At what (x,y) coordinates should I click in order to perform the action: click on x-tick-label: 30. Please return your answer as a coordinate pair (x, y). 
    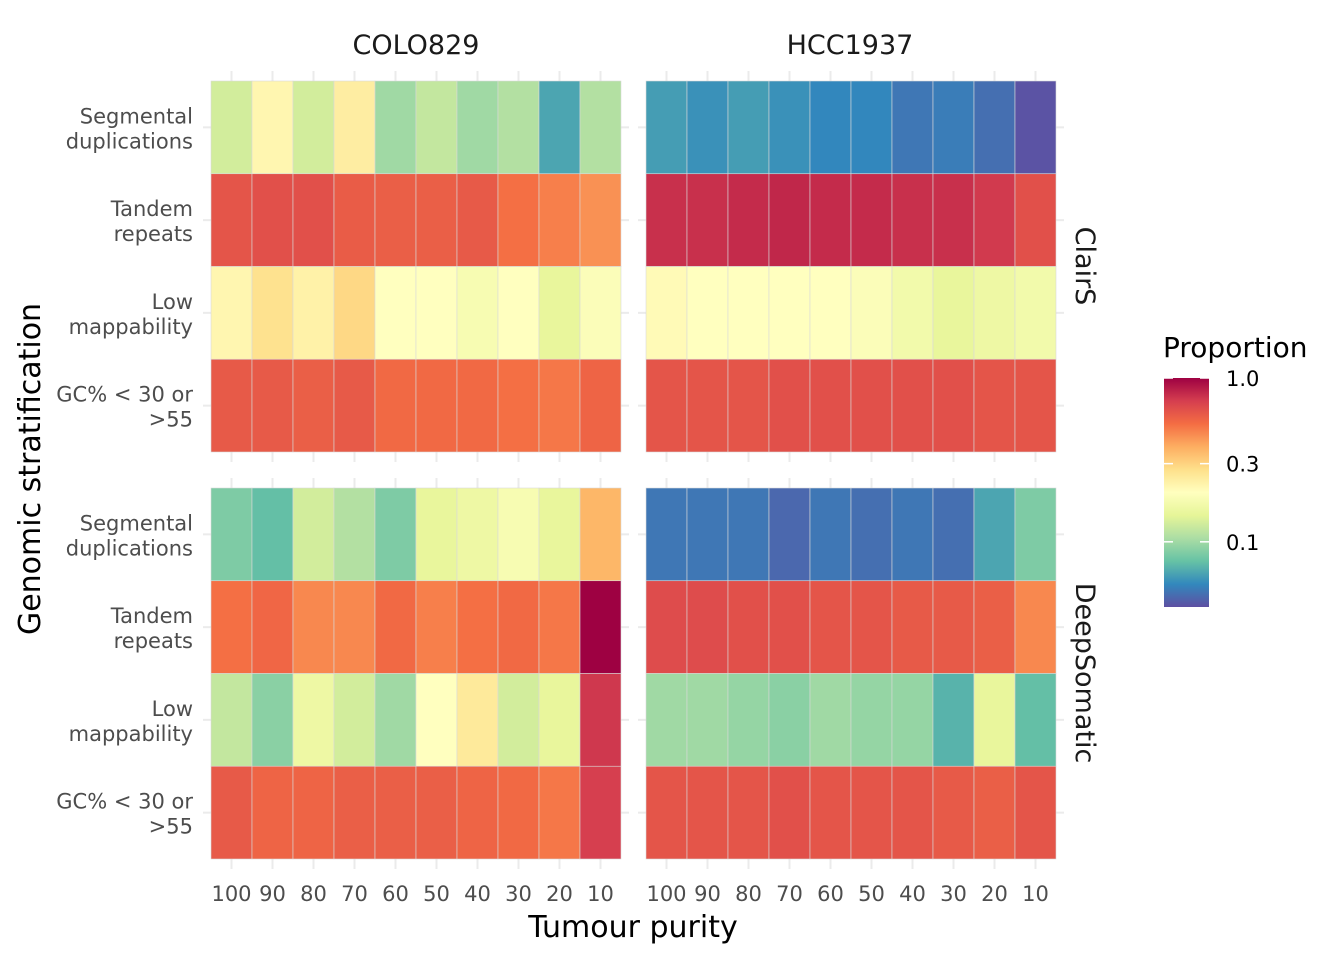
    Looking at the image, I should click on (953, 894).